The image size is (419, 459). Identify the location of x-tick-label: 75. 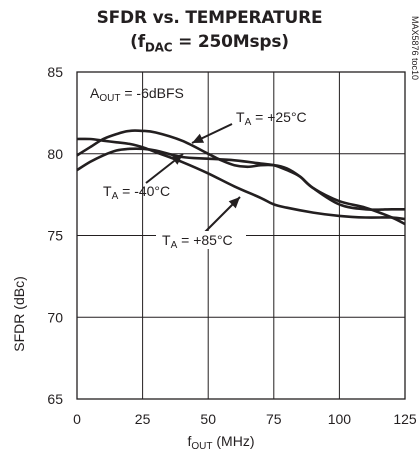
(274, 419).